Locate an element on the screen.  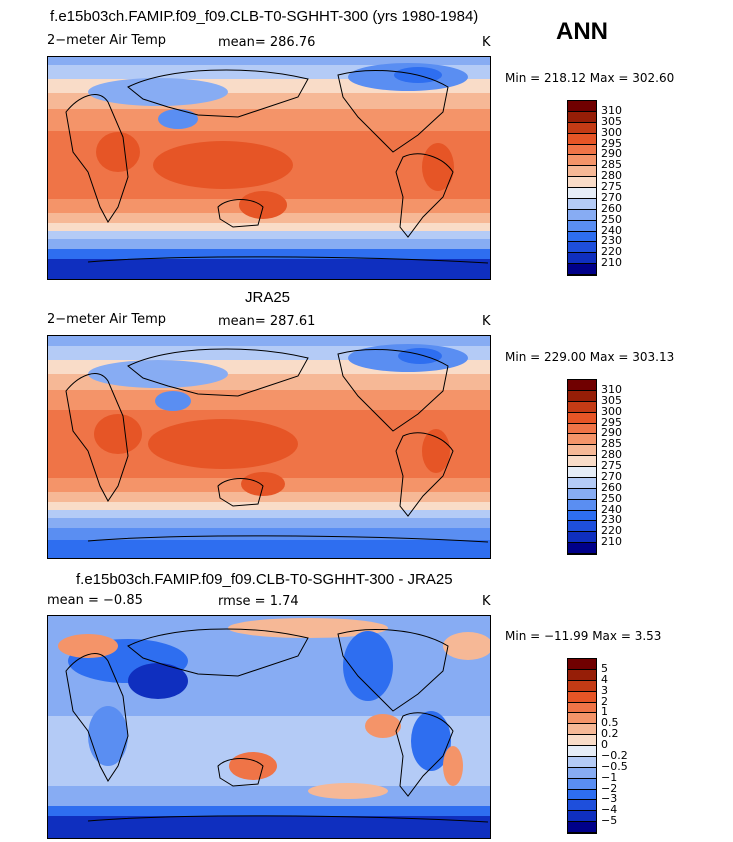
panel2-mean: mean= 287.61 is located at coordinates (267, 321).